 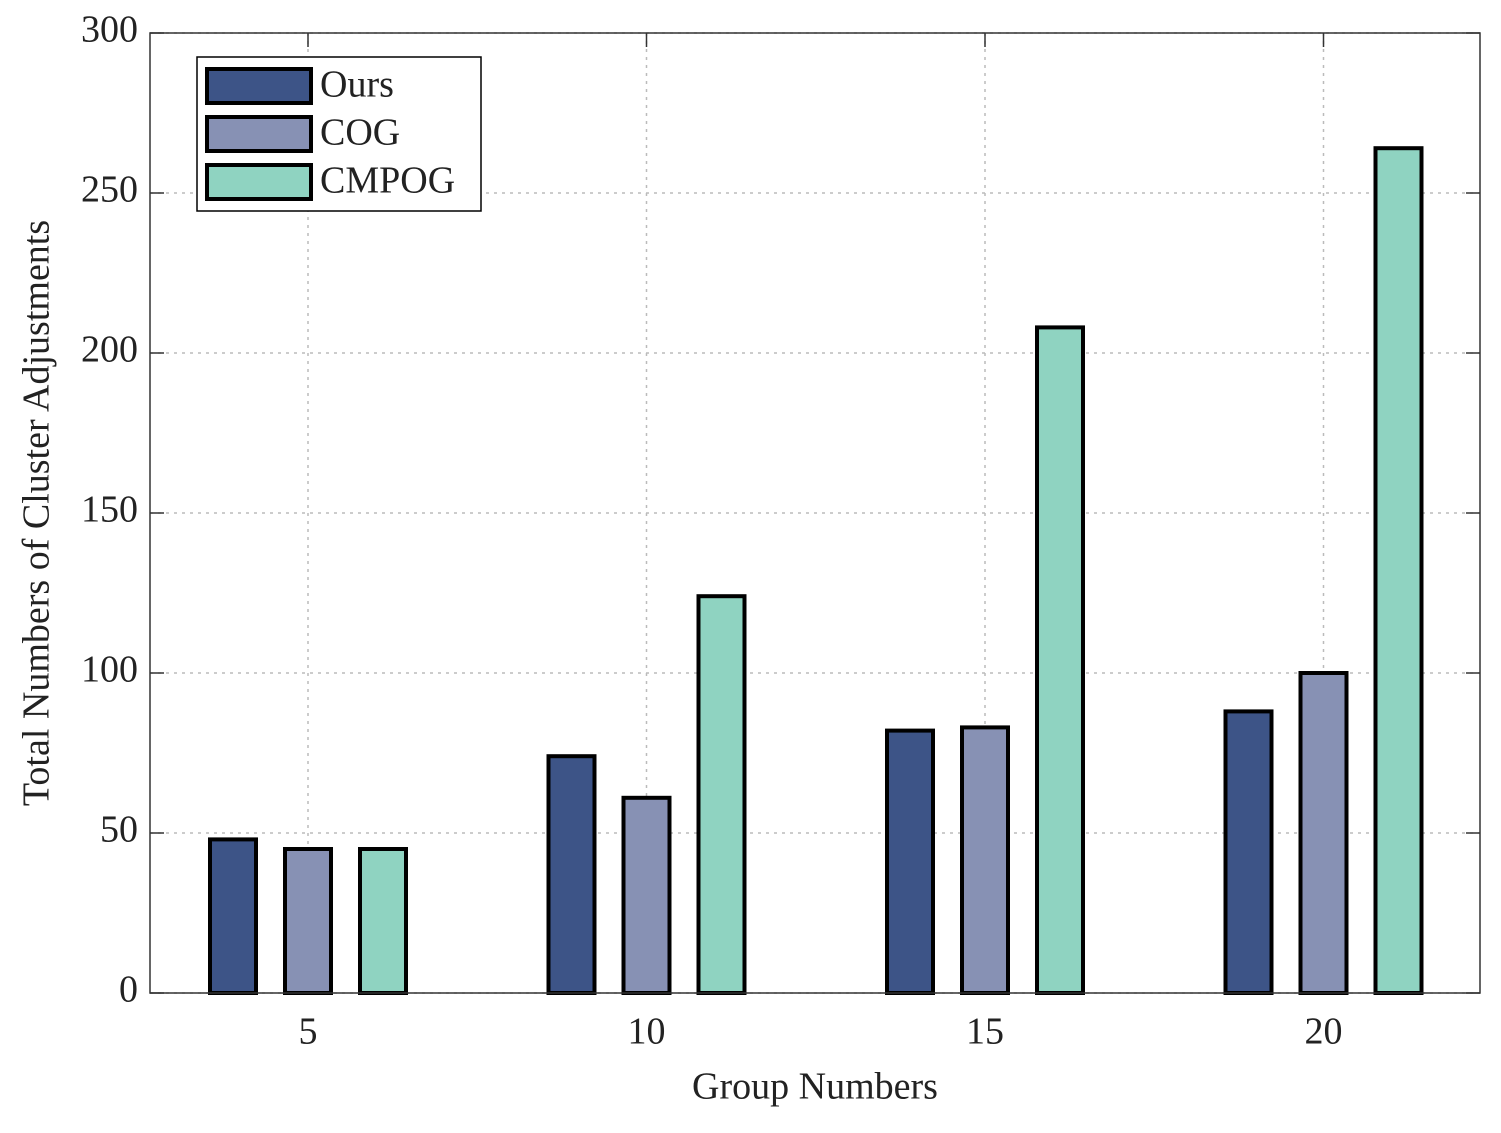 I want to click on legend-label: Ours, so click(x=357, y=85).